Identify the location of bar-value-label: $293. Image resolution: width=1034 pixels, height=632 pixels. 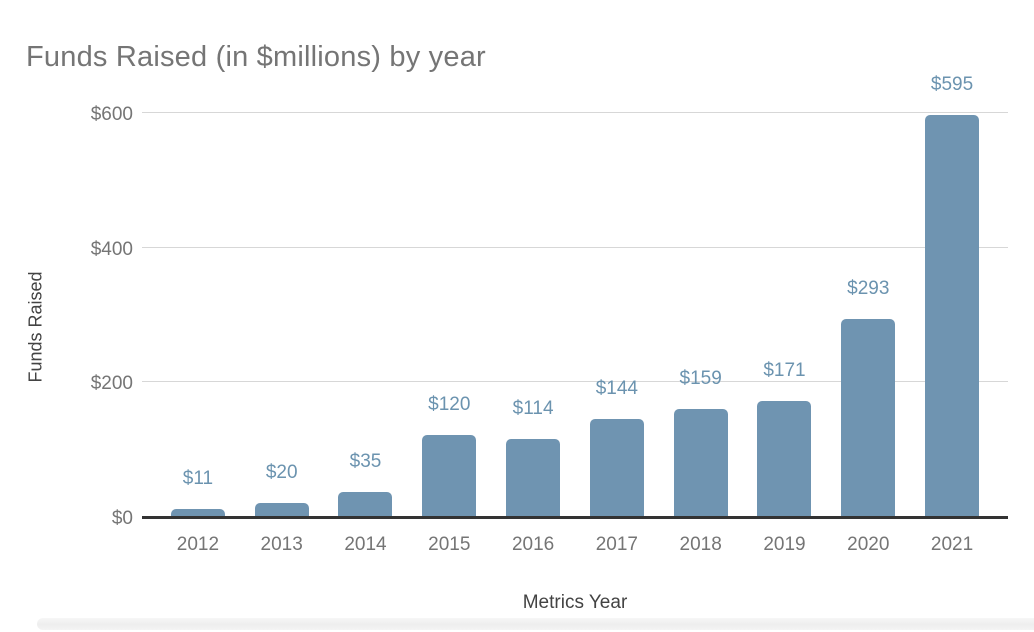
(868, 288).